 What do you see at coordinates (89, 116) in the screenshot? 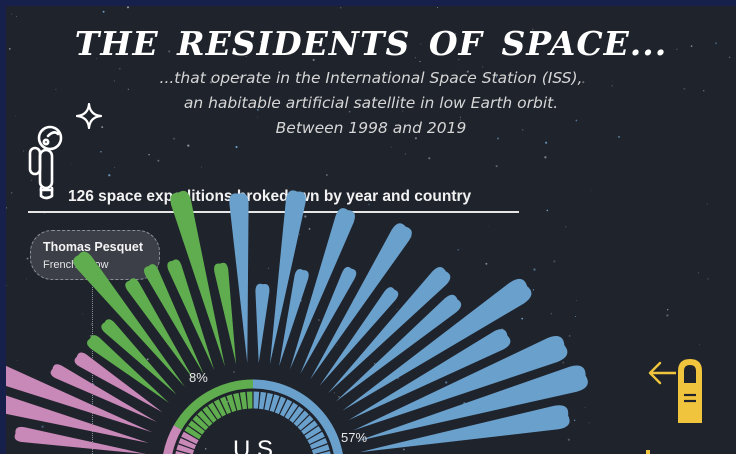
I see `sparkle-star-icon` at bounding box center [89, 116].